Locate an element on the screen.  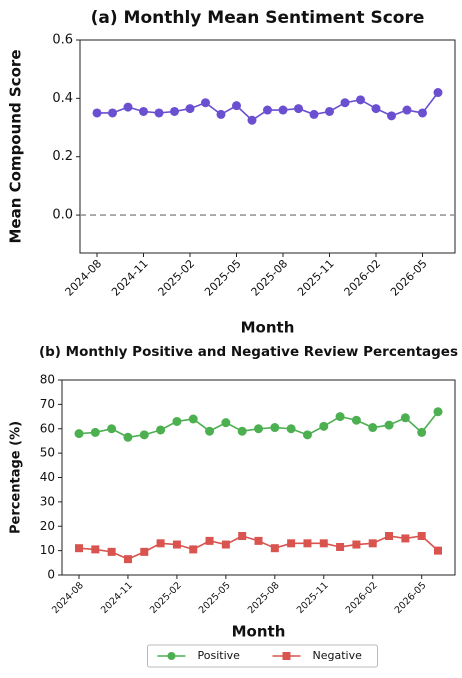
y-tick-label: 60 is located at coordinates (47, 428).